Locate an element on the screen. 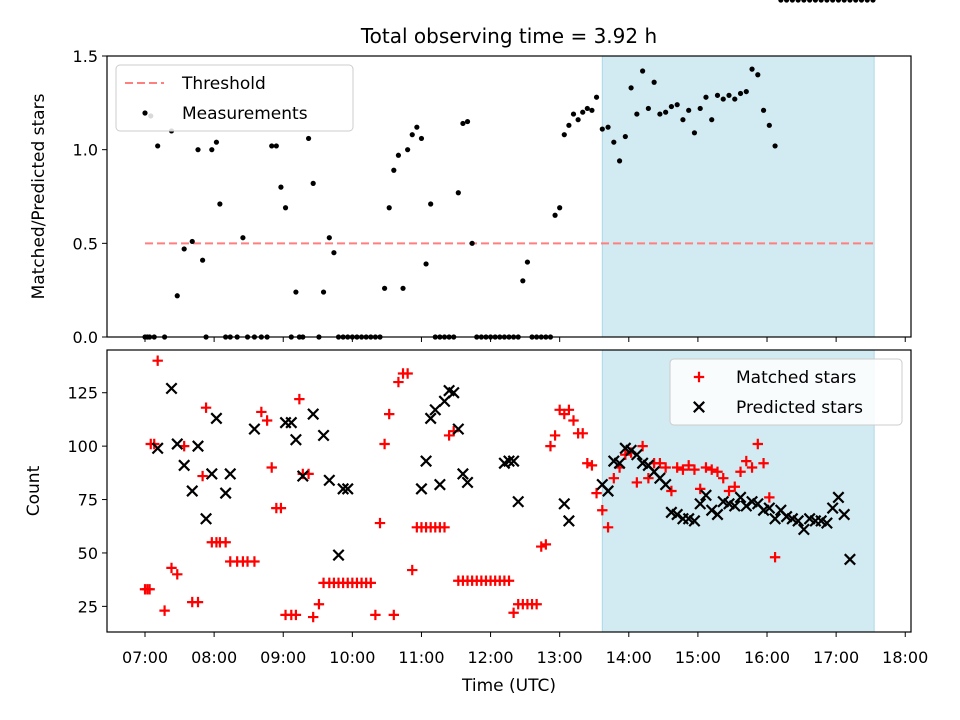  legend: Threshold Measurements is located at coordinates (234, 98).